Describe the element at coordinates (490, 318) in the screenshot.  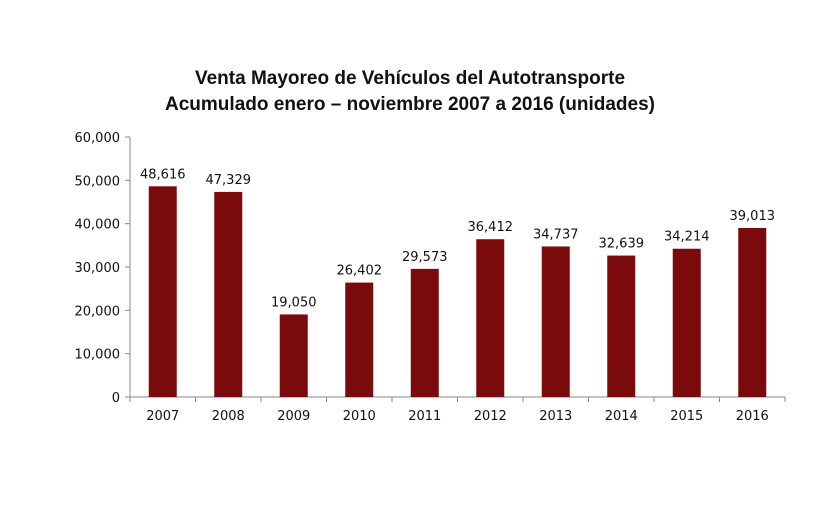
I see `bar-2012` at that location.